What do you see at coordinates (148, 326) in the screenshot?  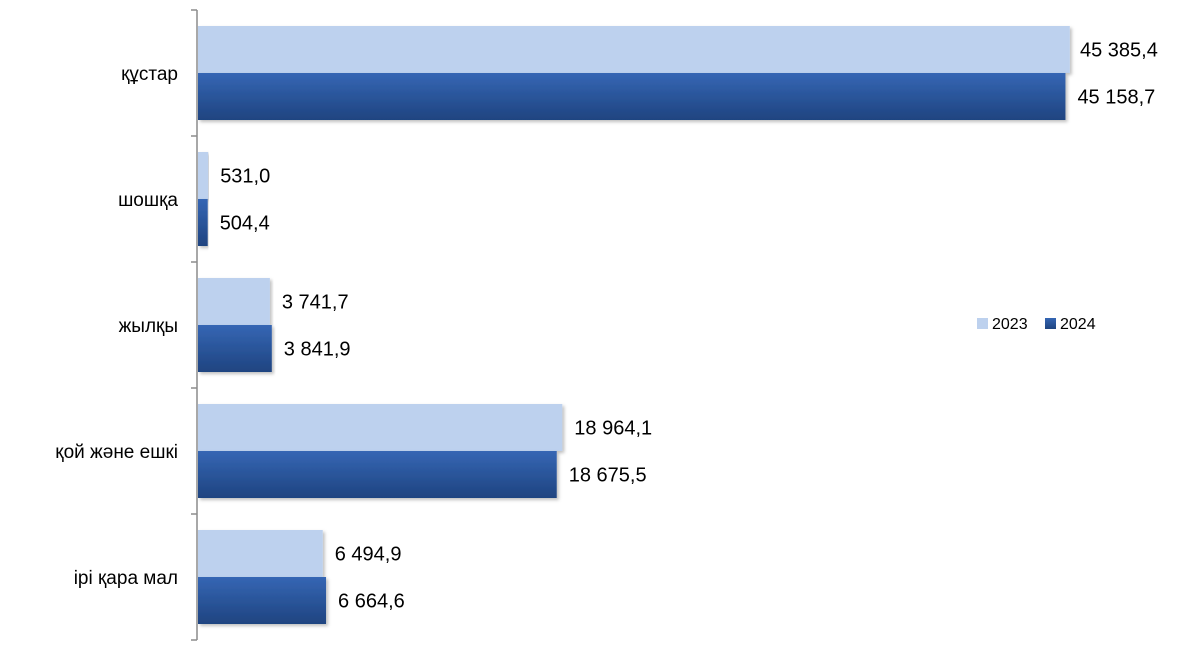 I see `category-label: жылқы` at bounding box center [148, 326].